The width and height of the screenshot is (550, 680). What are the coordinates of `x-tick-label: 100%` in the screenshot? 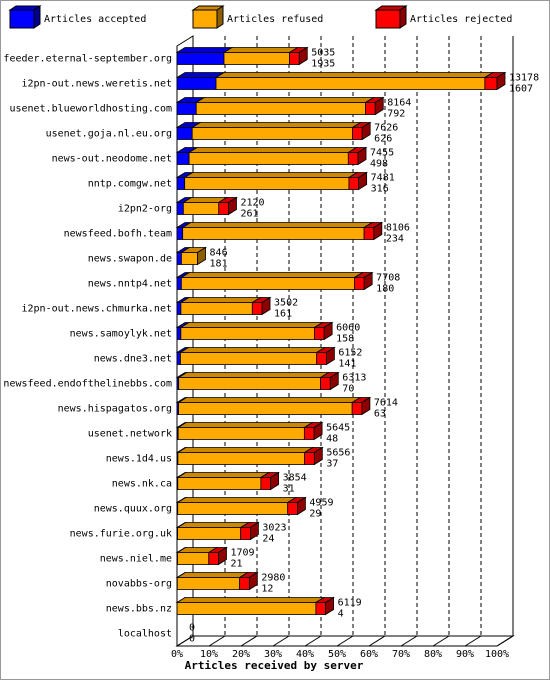 It's located at (497, 654).